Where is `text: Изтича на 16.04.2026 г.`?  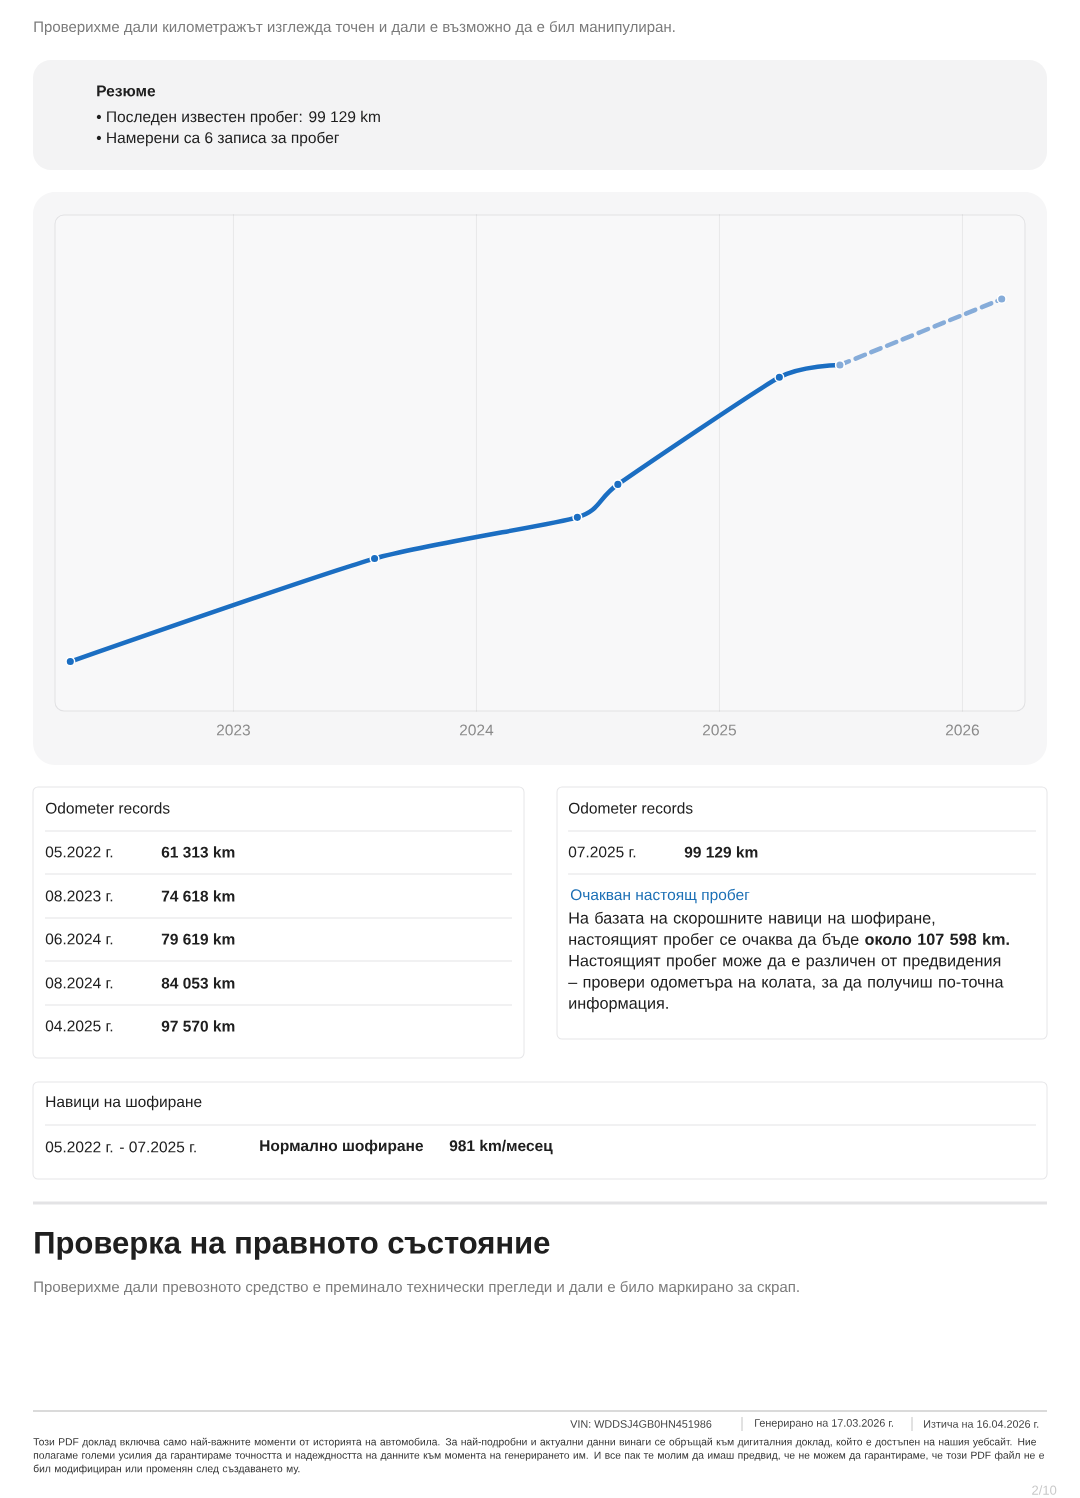 text: Изтича на 16.04.2026 г. is located at coordinates (981, 1424).